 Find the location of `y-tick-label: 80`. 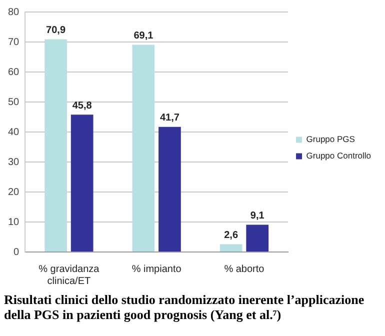

y-tick-label: 80 is located at coordinates (14, 12).